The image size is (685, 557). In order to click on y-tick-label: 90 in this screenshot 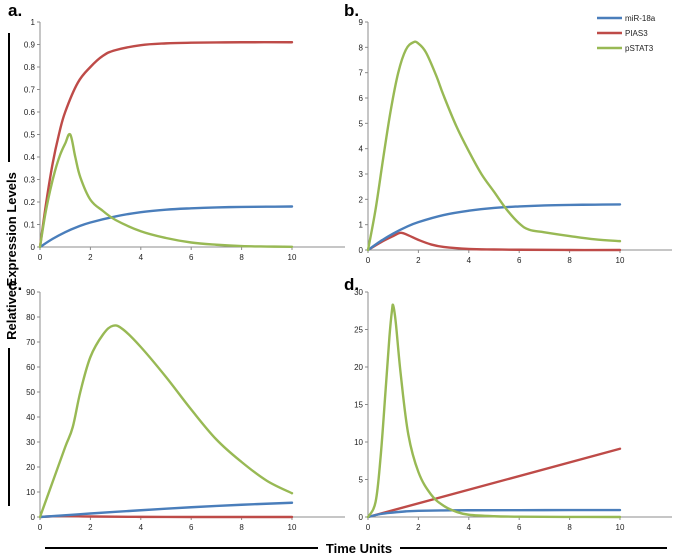, I will do `click(30, 292)`.